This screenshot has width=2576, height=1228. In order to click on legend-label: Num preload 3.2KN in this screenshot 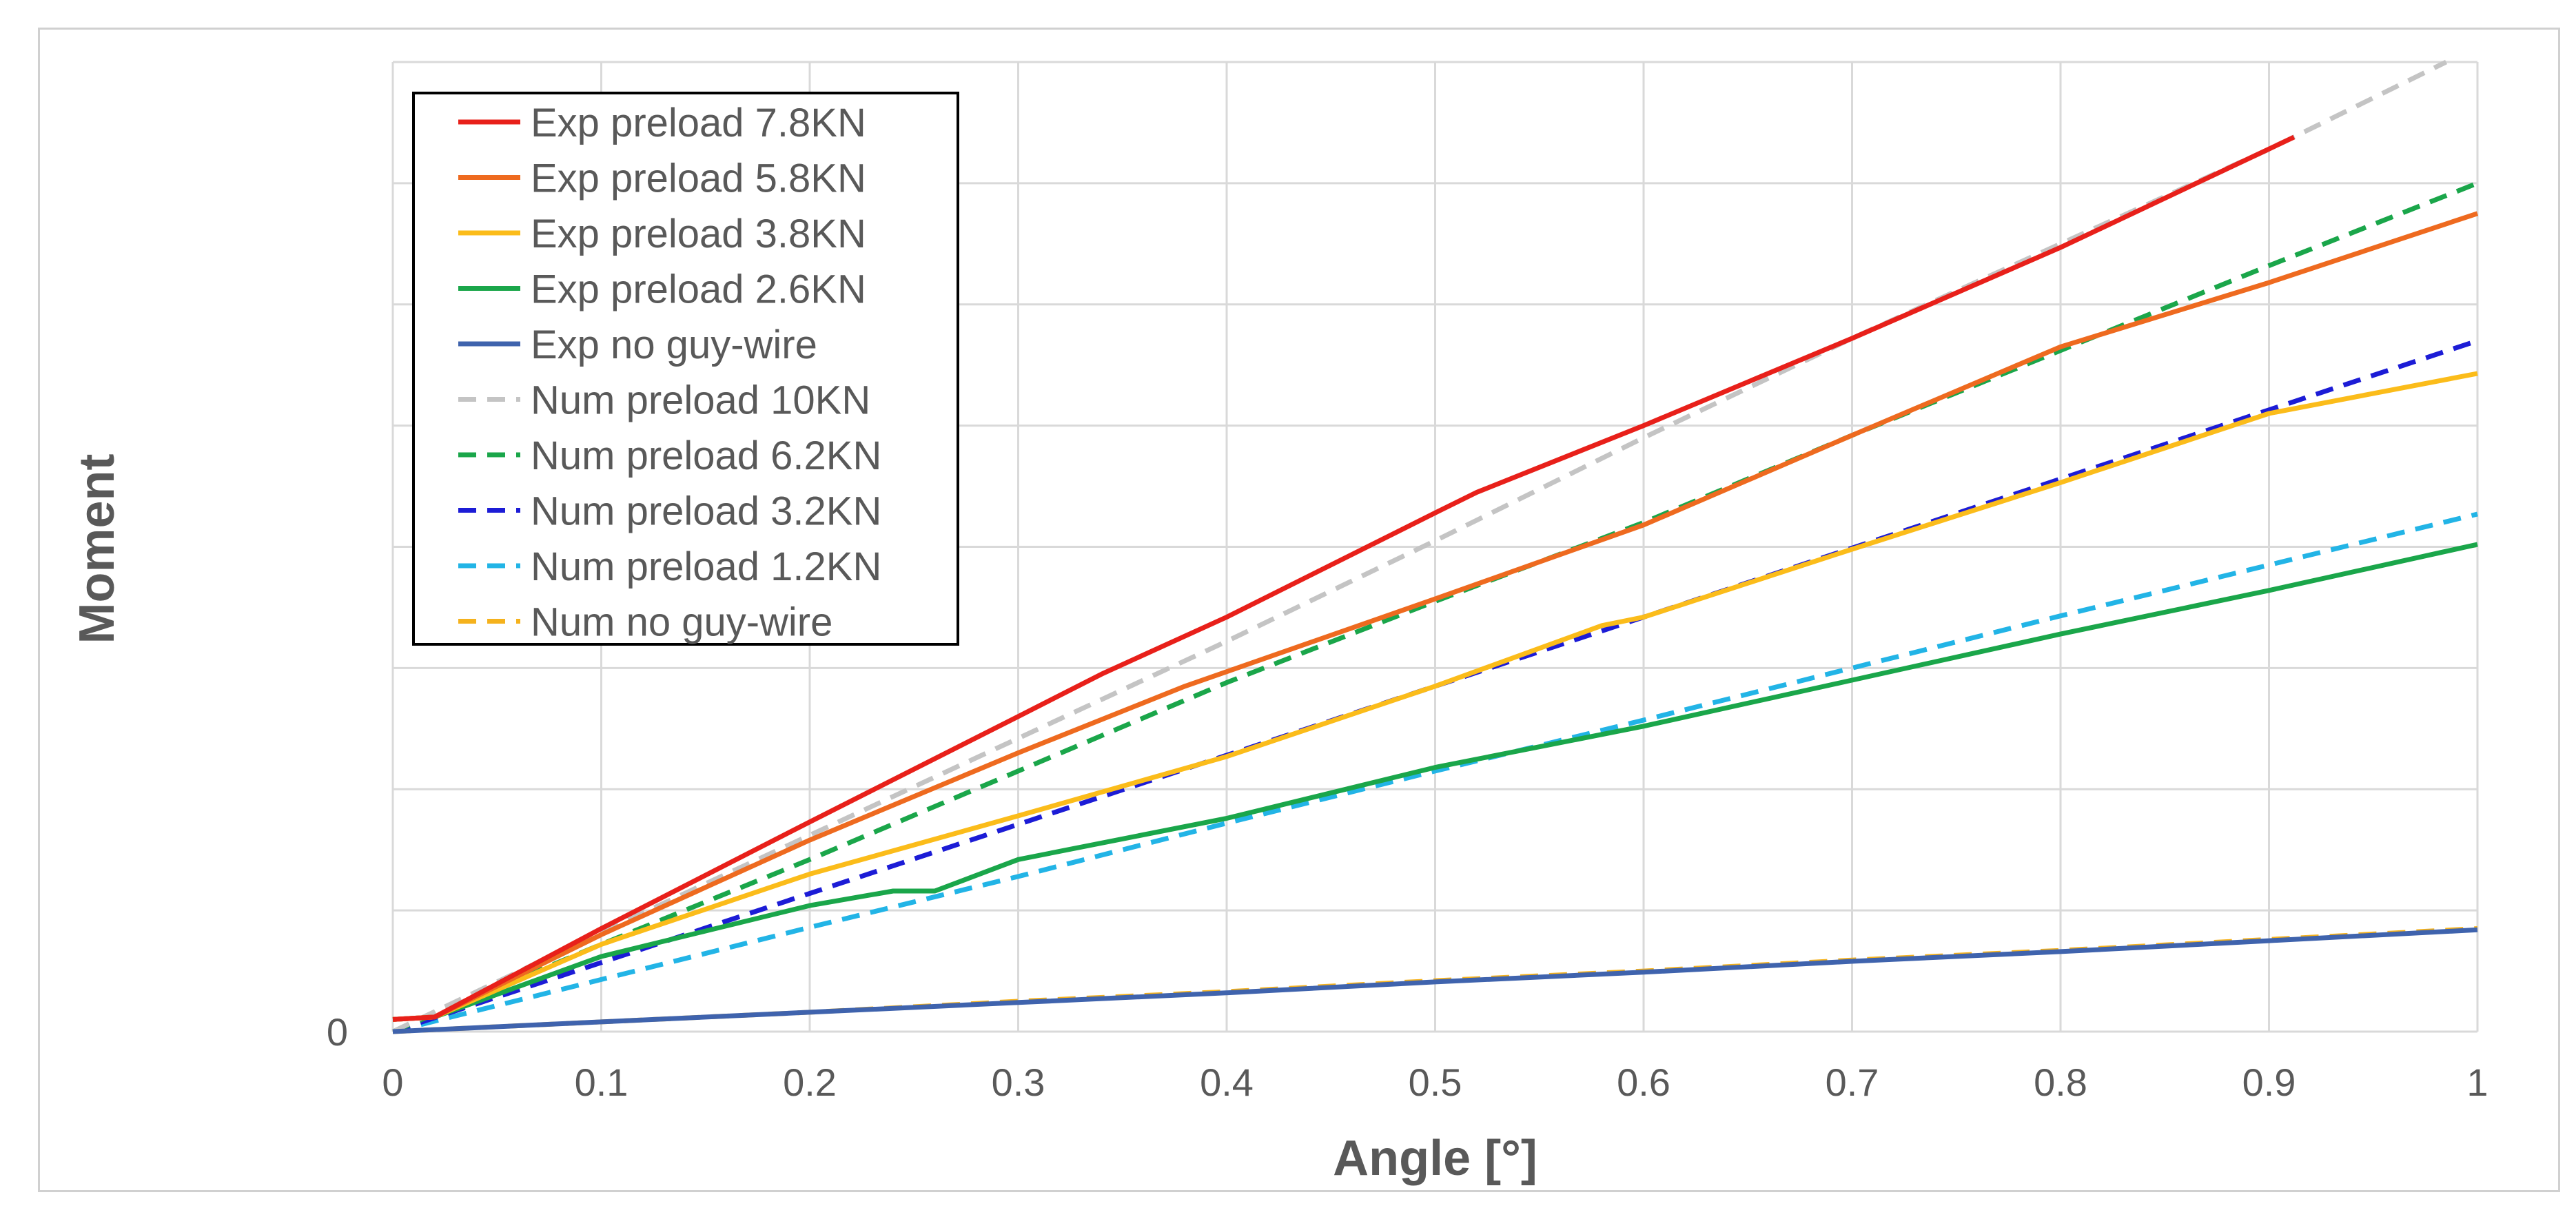, I will do `click(706, 511)`.